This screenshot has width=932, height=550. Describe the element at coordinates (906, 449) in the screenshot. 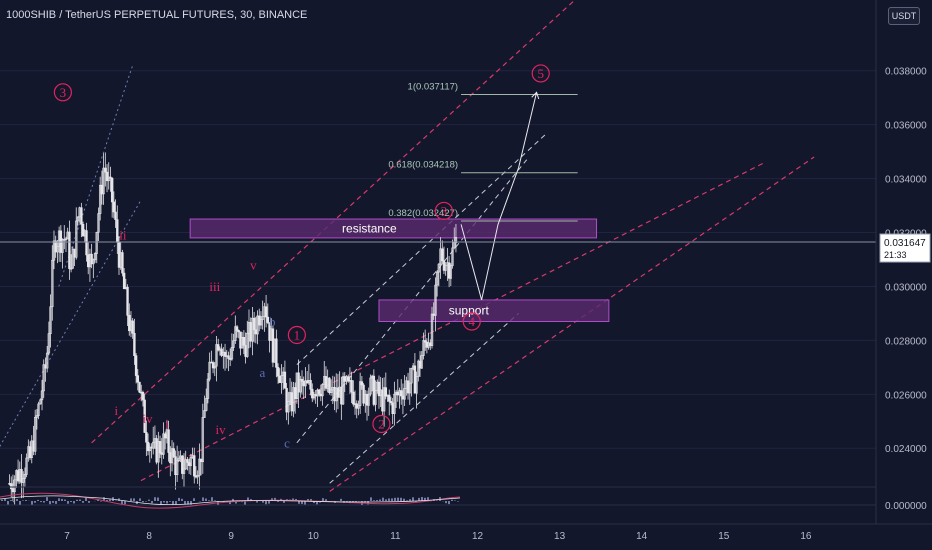

I see `y-tick-label-0: 0.024000` at that location.